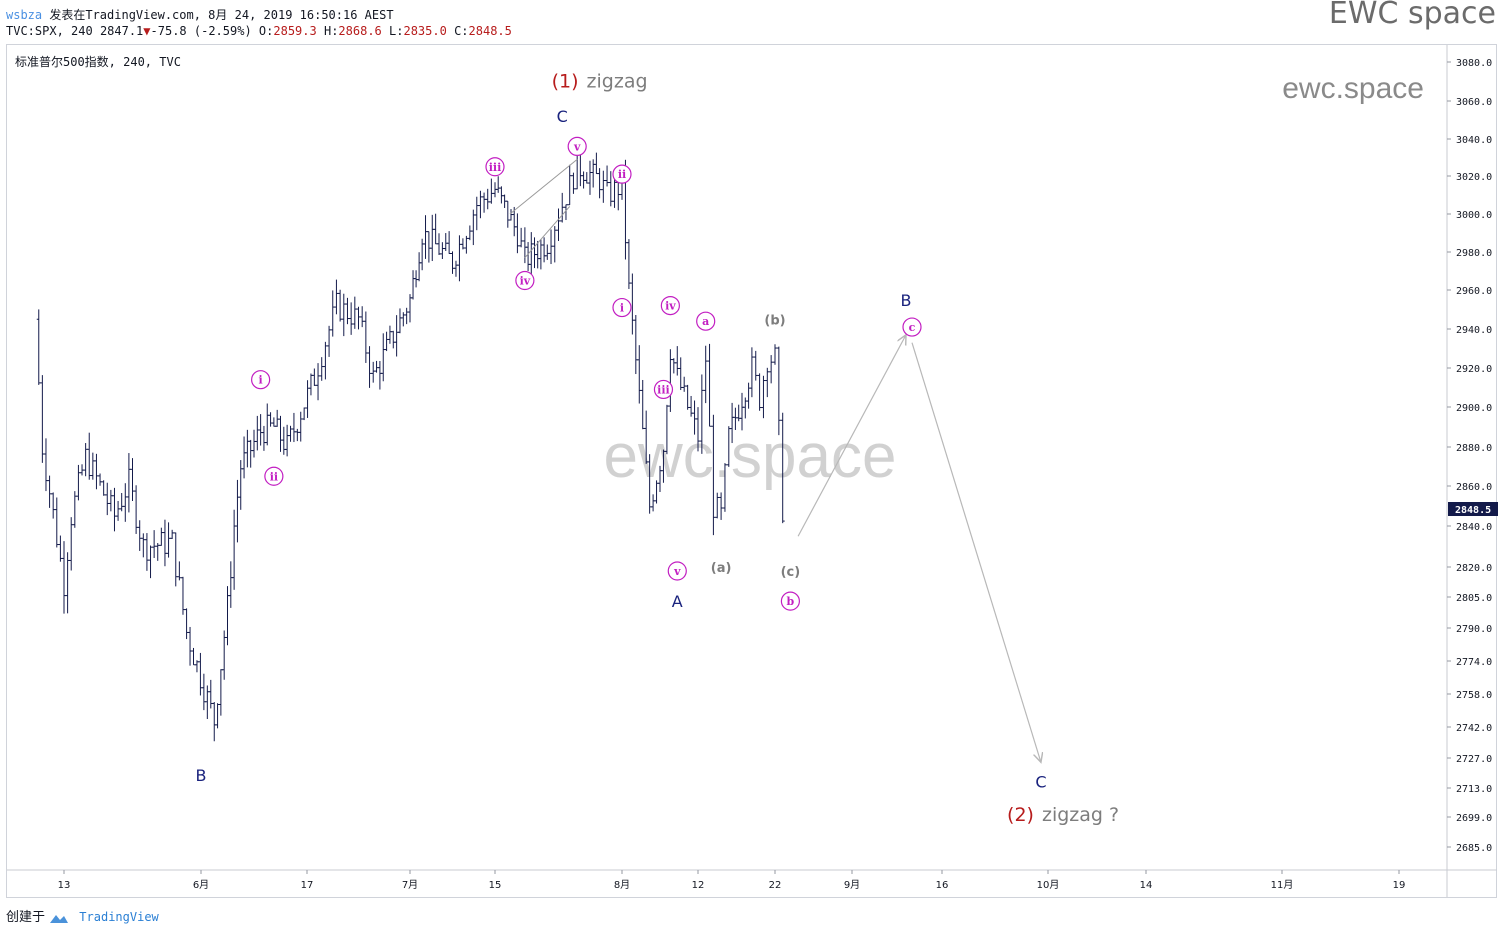 This screenshot has height=934, width=1504. Describe the element at coordinates (24, 15) in the screenshot. I see `author-link: wsbza` at that location.